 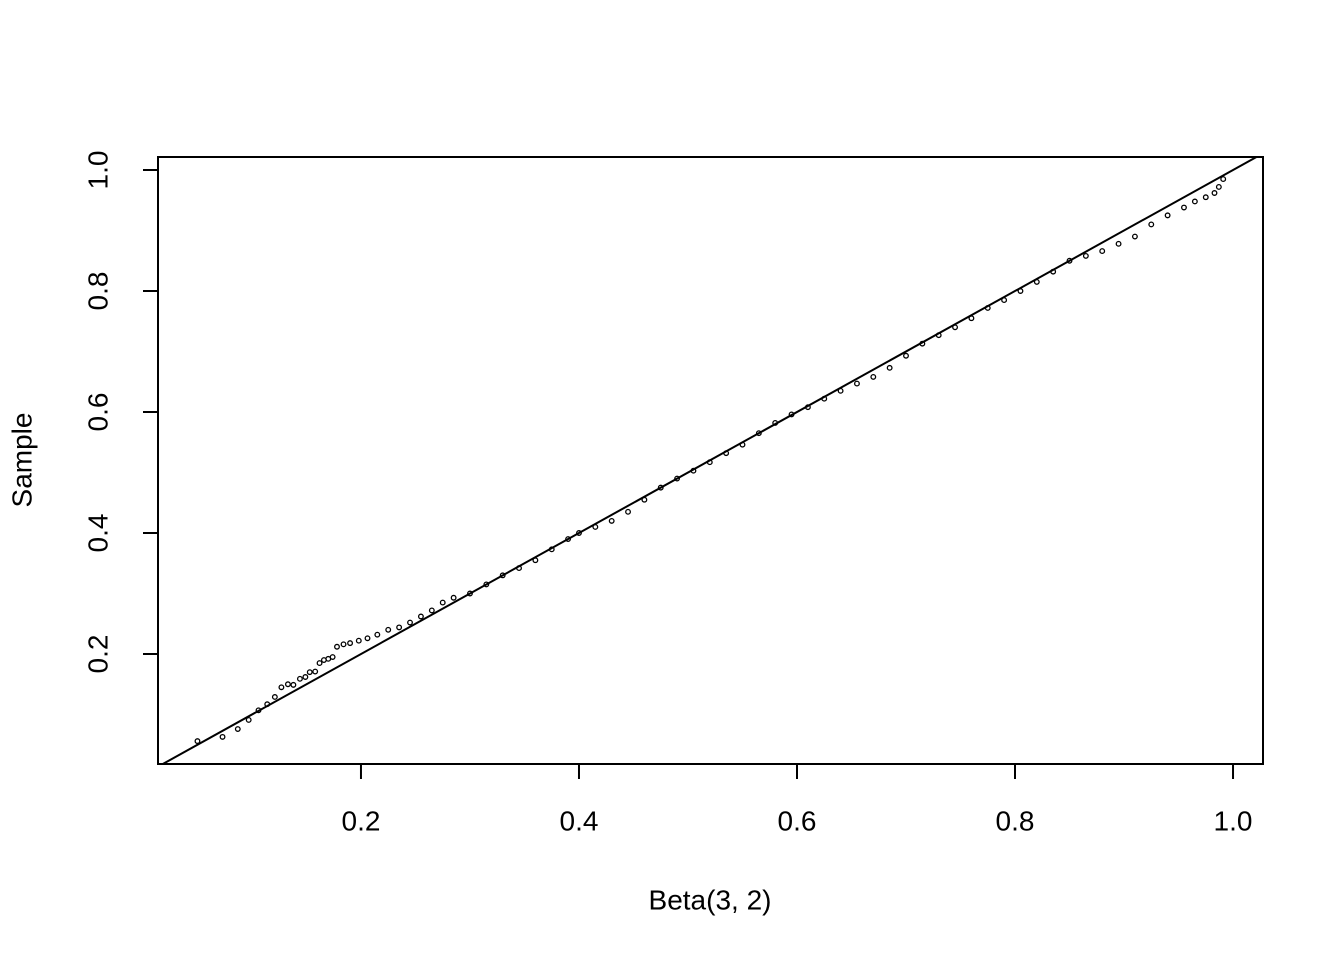 I want to click on y-tick-label: 0.8, so click(x=97, y=291).